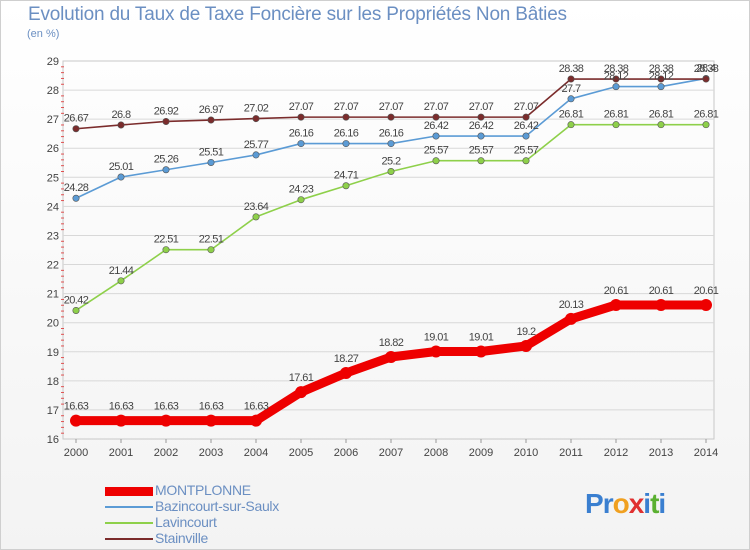 This screenshot has width=750, height=550. I want to click on logo-letter: t, so click(654, 503).